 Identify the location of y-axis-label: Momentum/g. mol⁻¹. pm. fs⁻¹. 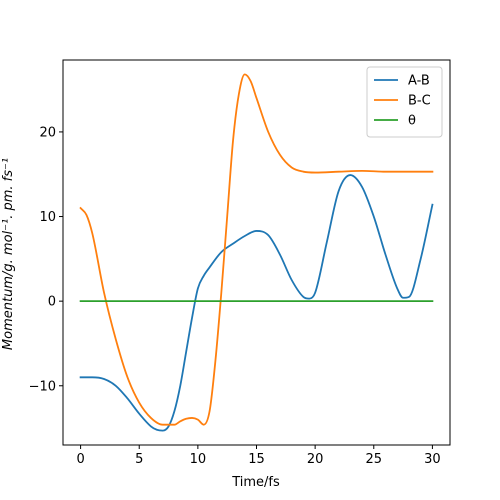
(8, 254).